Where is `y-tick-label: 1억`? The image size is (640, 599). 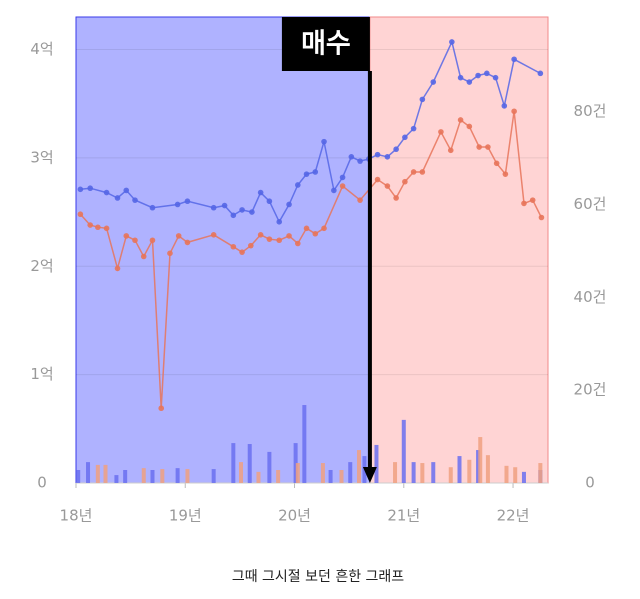 y-tick-label: 1억 is located at coordinates (41, 374).